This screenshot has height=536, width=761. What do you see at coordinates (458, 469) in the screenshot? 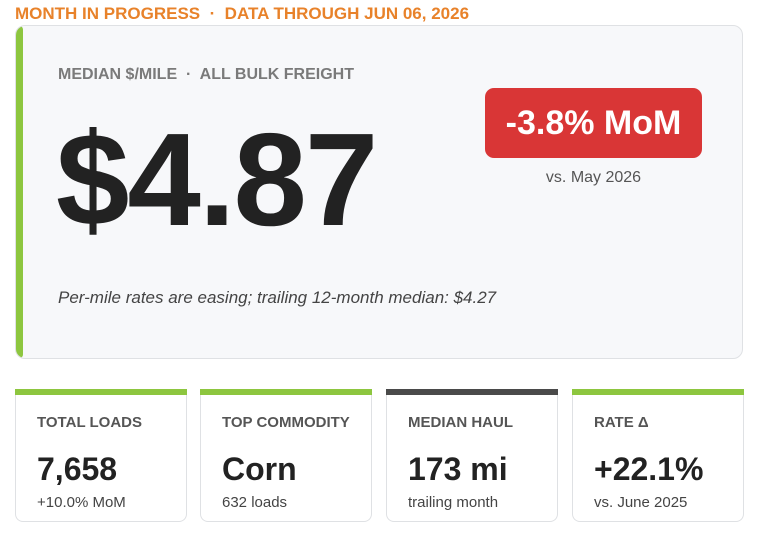
I see `card-value: 173 mi` at bounding box center [458, 469].